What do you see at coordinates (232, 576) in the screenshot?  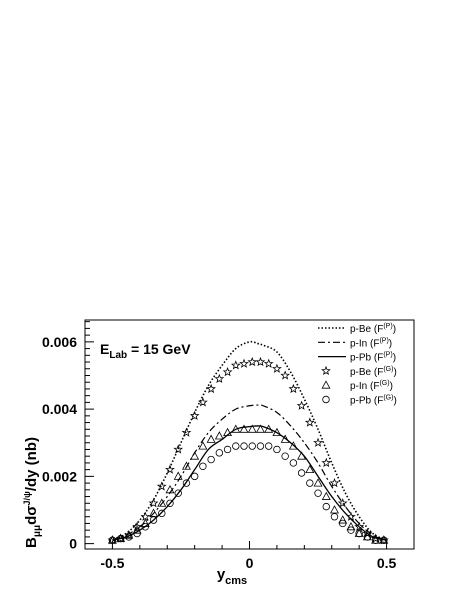 I see `x-axis-label: ycms` at bounding box center [232, 576].